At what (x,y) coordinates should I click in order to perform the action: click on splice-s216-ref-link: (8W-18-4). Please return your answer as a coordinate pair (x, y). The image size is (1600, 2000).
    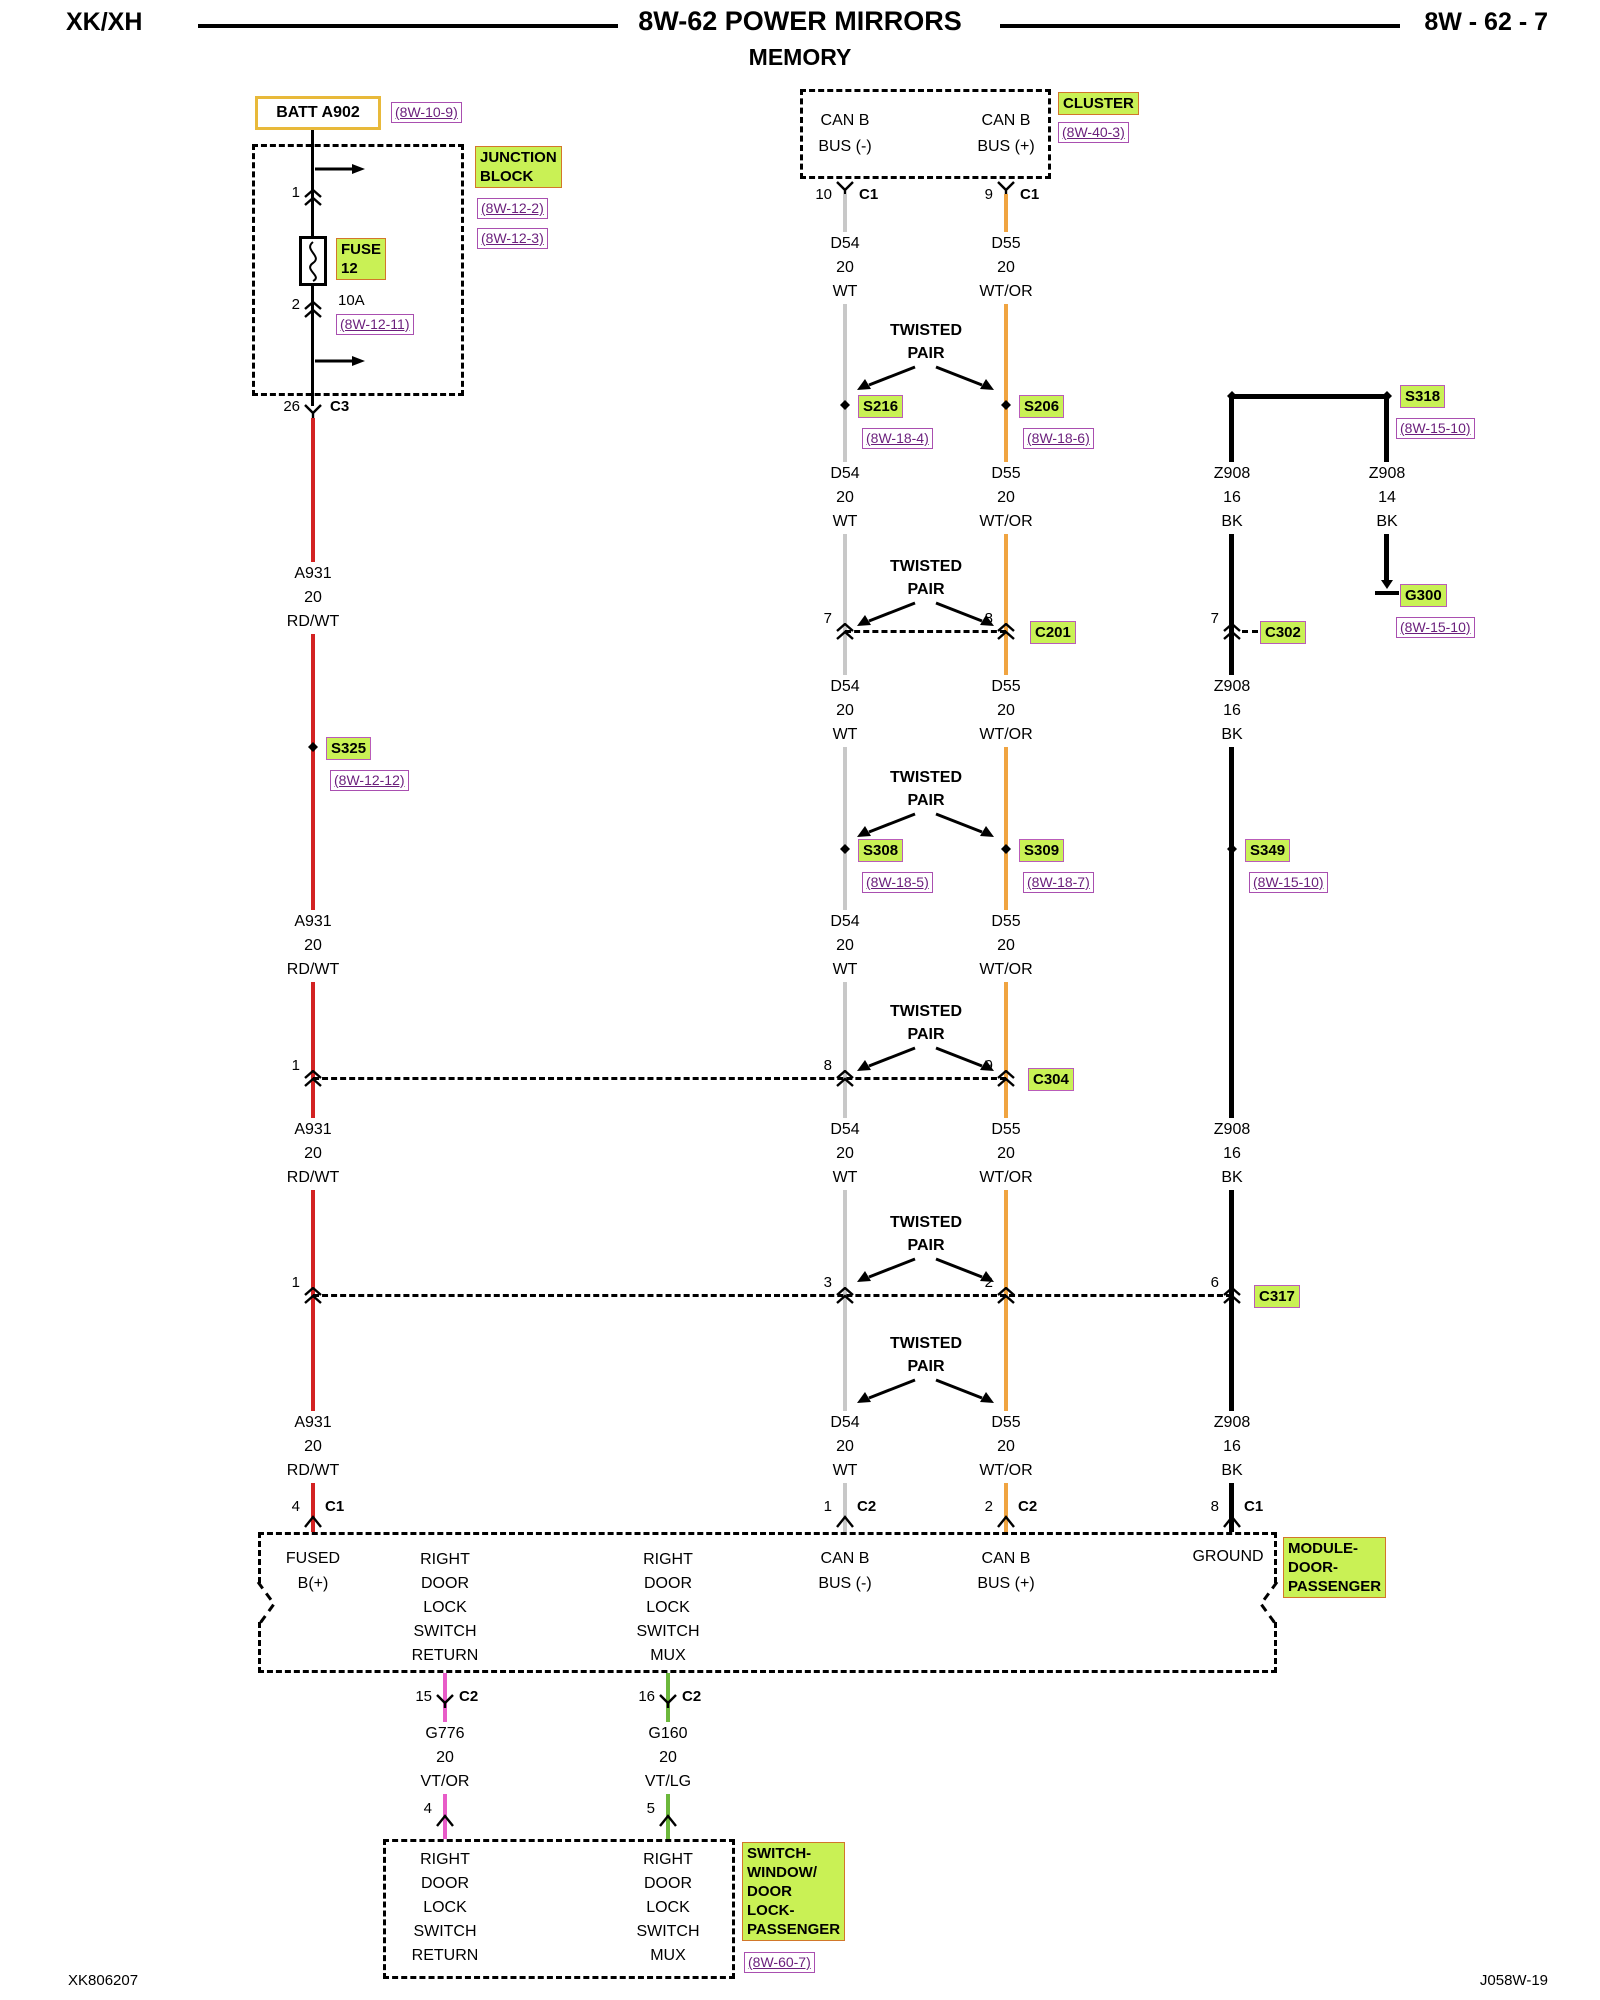
    Looking at the image, I should click on (897, 438).